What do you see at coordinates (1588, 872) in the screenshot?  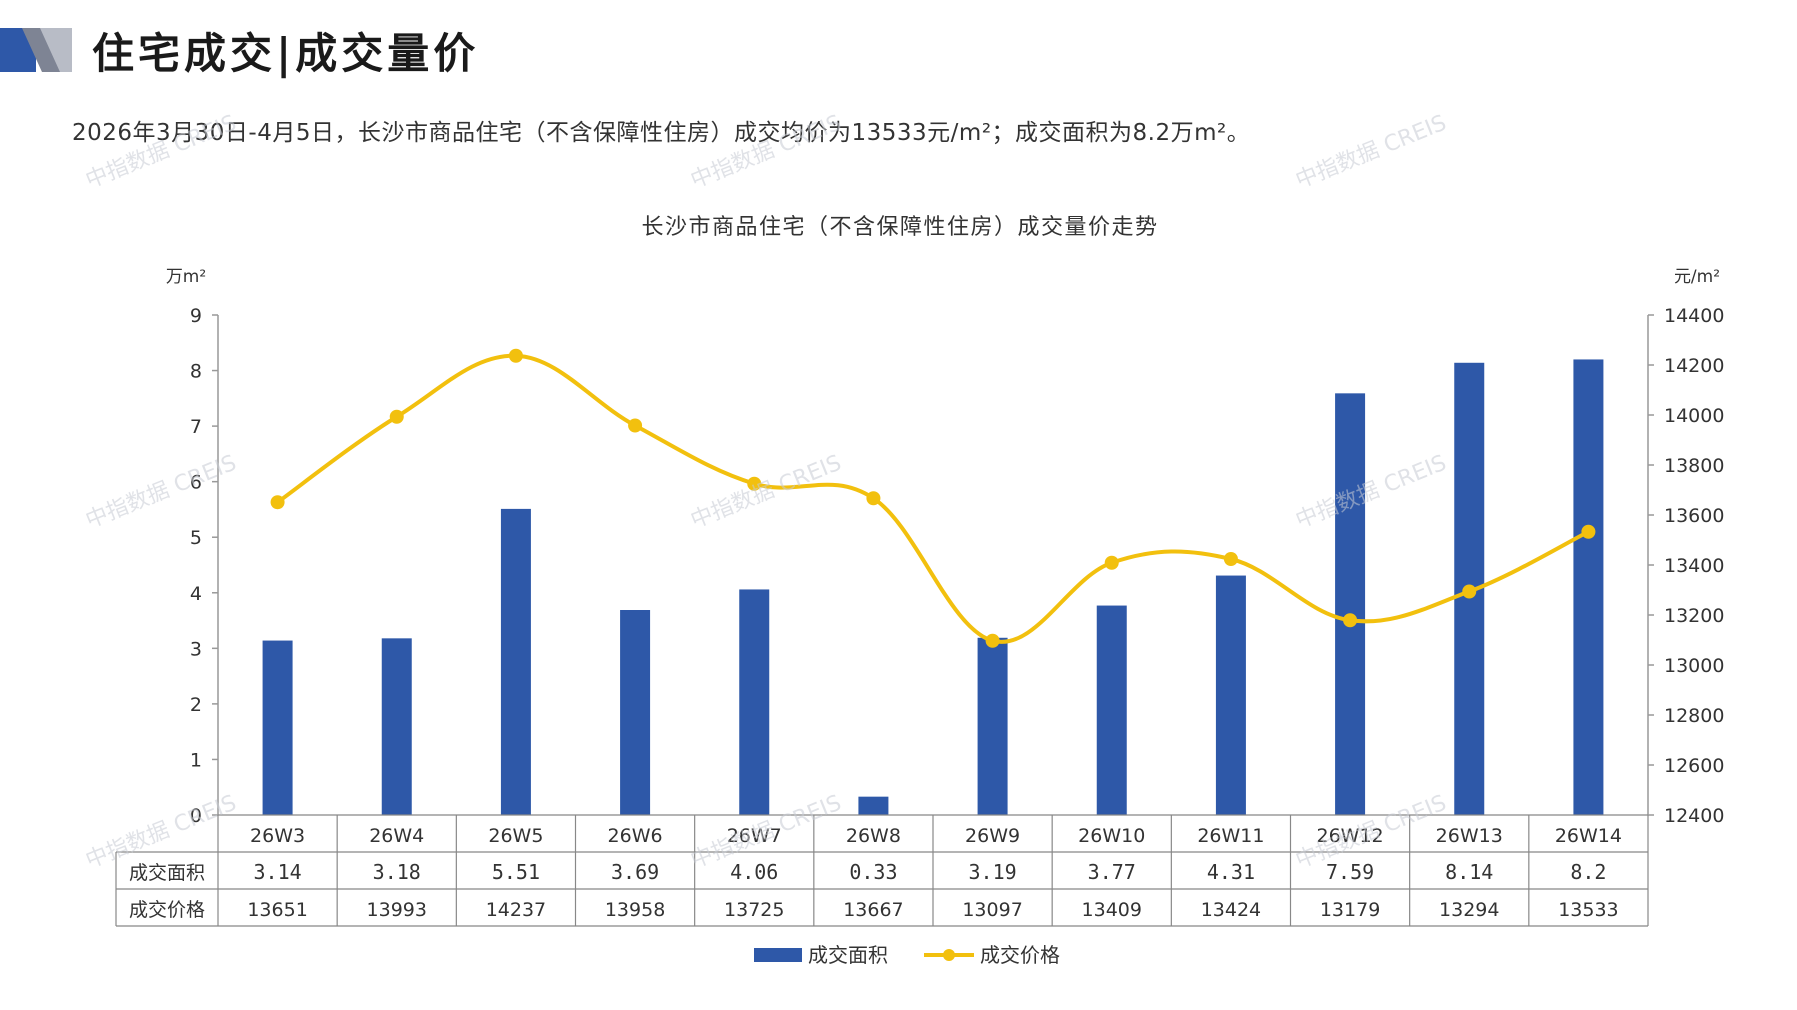 I see `table-area-value: 8.2` at bounding box center [1588, 872].